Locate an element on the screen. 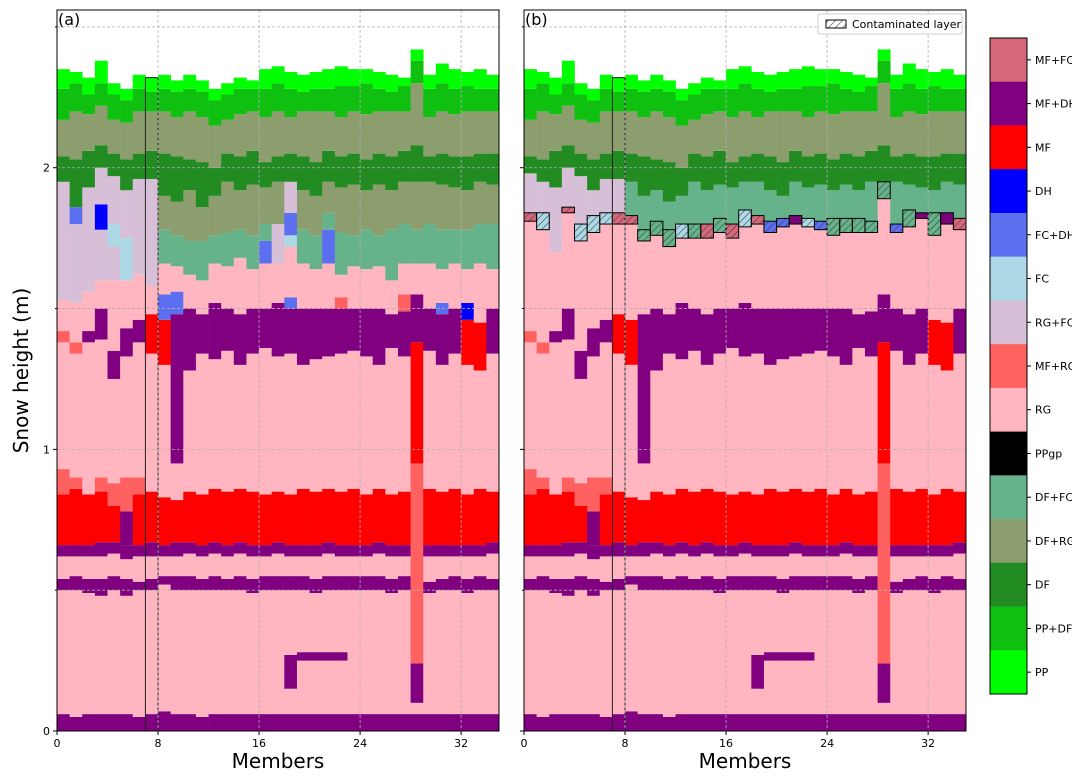 The image size is (1072, 777). y-axis-label: Snow height (m) is located at coordinates (21, 371).